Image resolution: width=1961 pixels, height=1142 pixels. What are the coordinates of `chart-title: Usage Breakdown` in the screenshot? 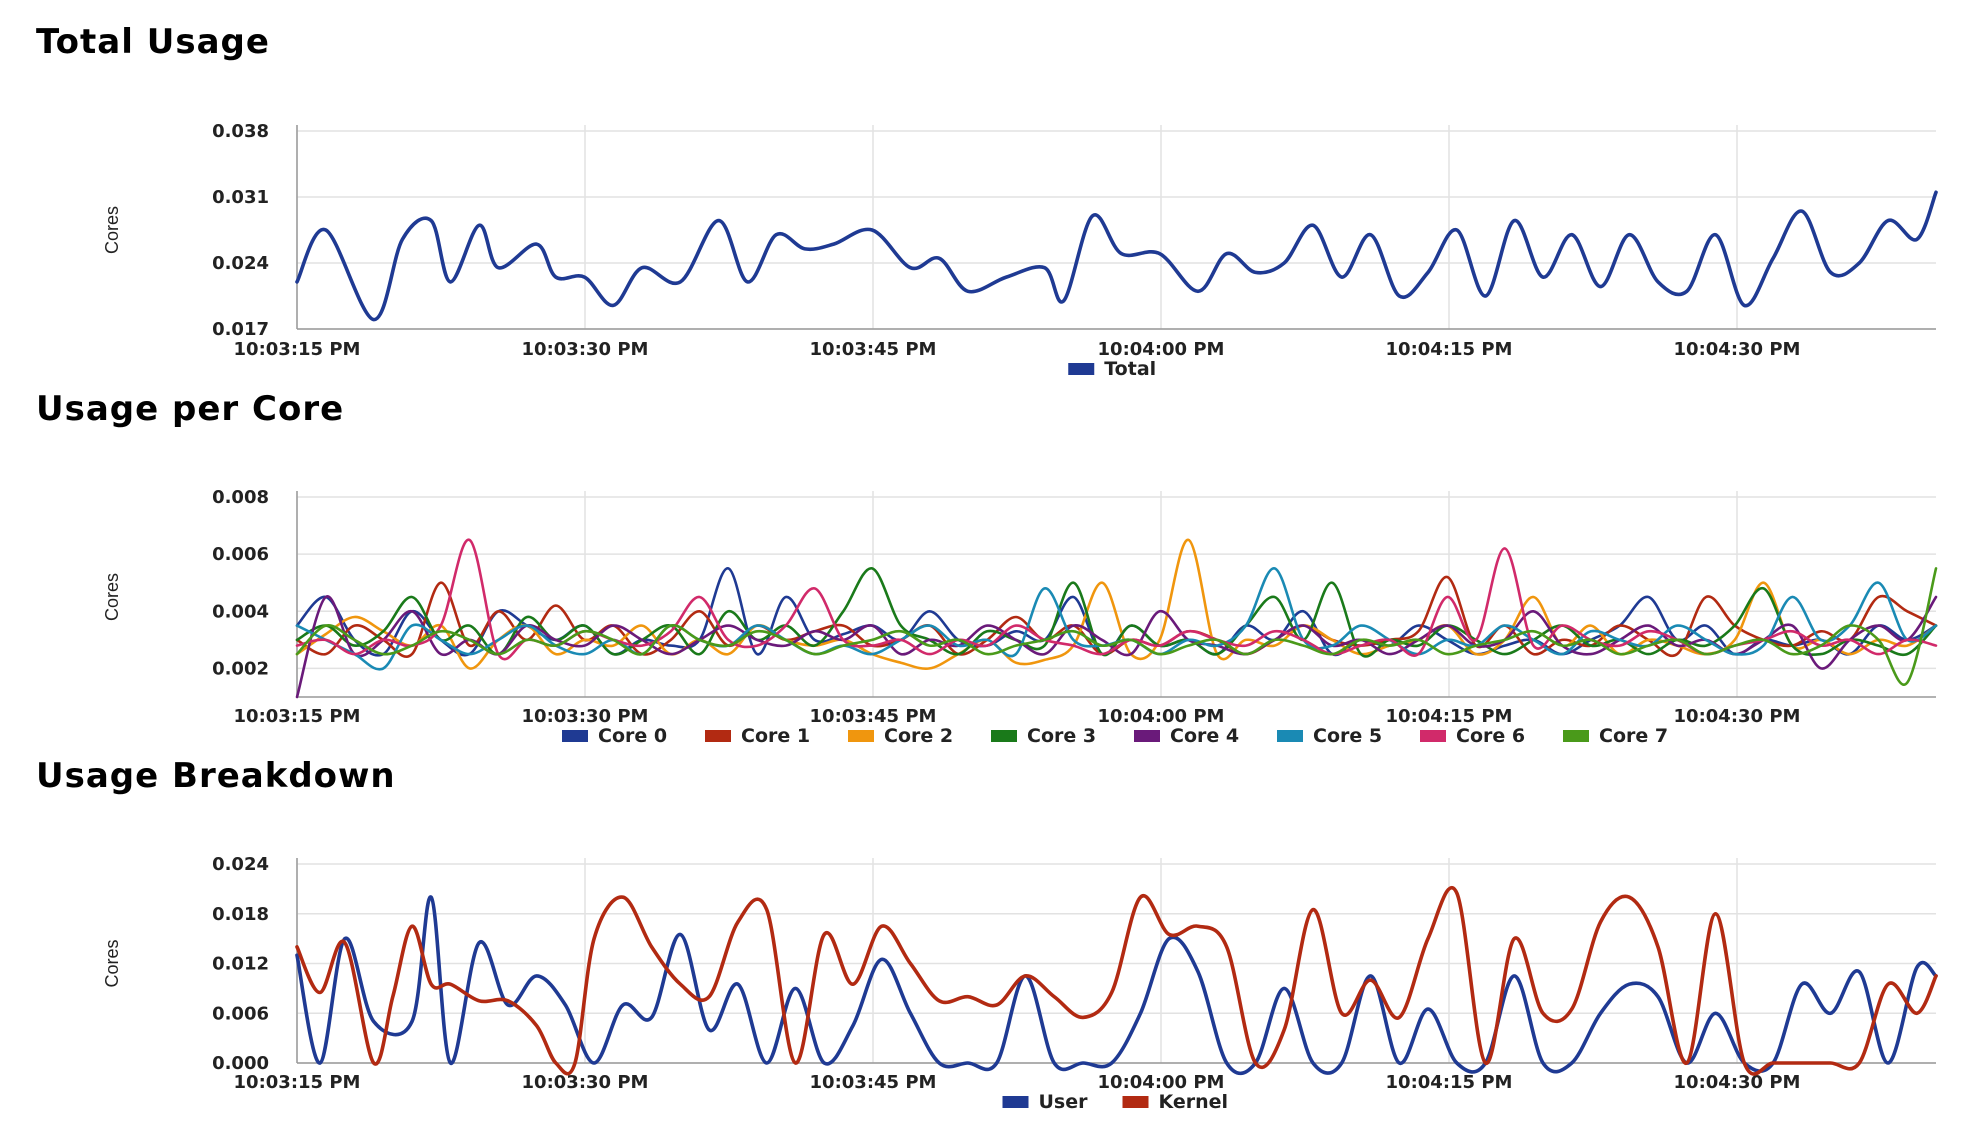 It's located at (216, 776).